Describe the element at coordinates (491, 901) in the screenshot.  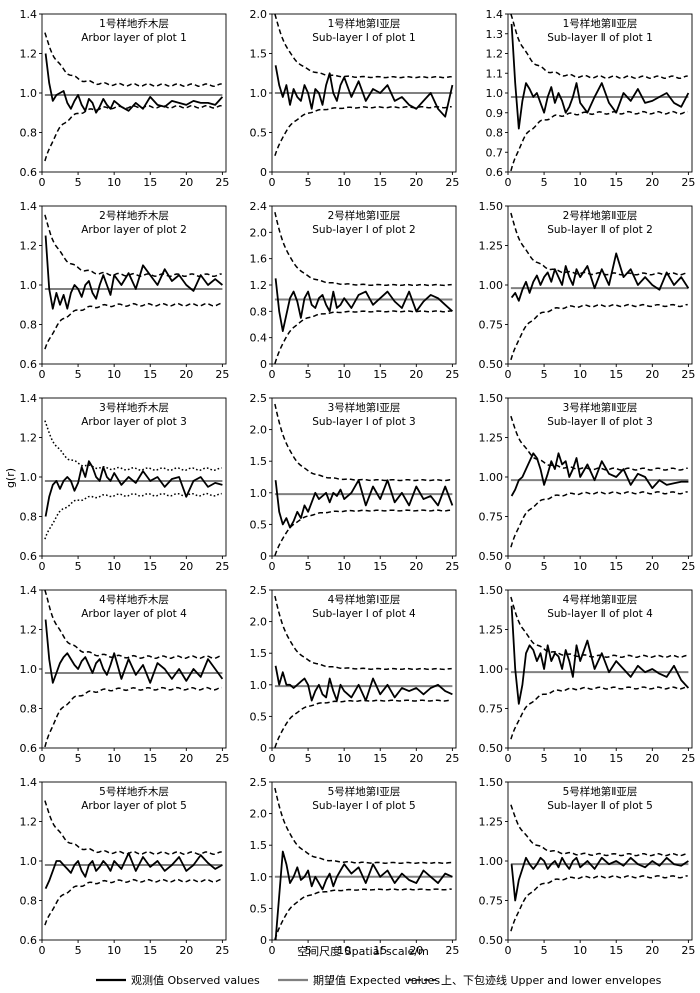
I see `y-tick-label: 0.75` at that location.